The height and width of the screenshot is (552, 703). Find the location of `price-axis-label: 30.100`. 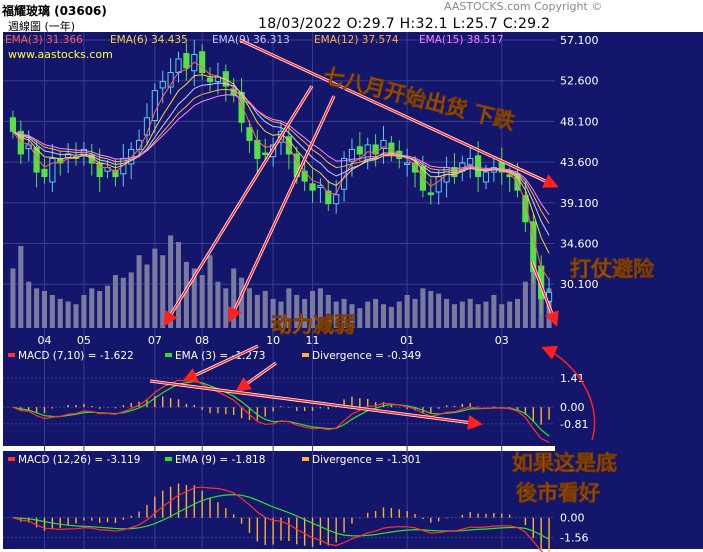

price-axis-label: 30.100 is located at coordinates (579, 284).